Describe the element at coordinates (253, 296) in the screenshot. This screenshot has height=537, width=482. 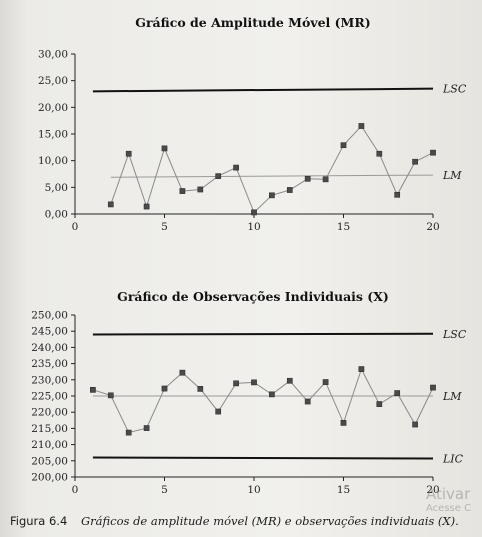
I see `chart-title: Gráfico de Observações Individuais (X)` at that location.